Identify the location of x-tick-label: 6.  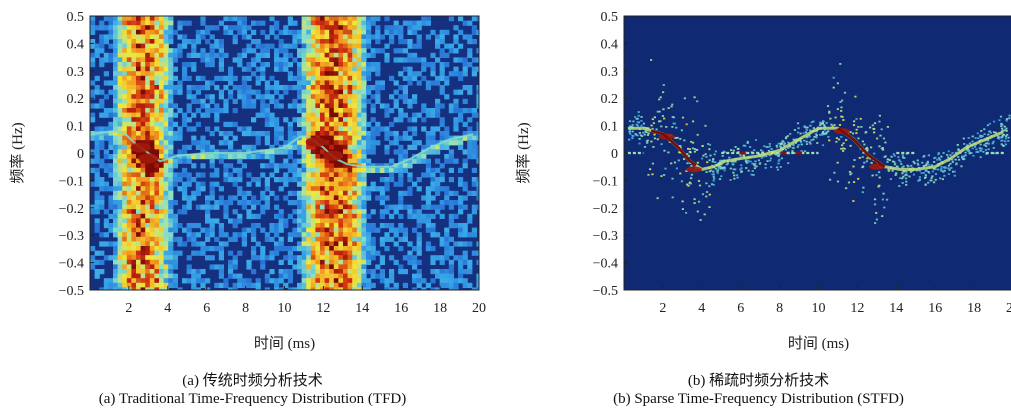
(206, 308).